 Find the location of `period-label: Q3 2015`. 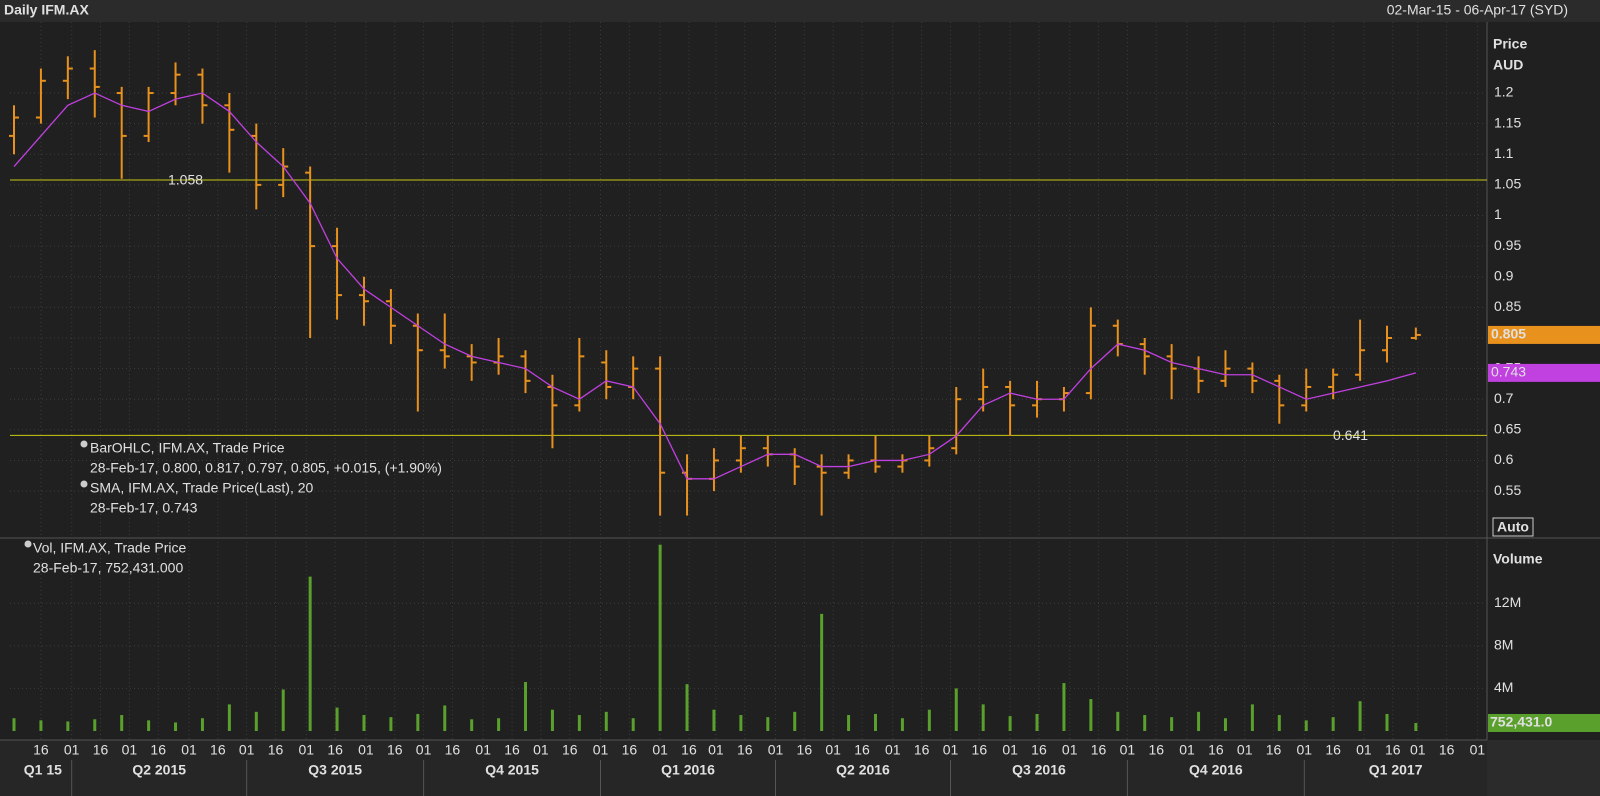

period-label: Q3 2015 is located at coordinates (335, 770).